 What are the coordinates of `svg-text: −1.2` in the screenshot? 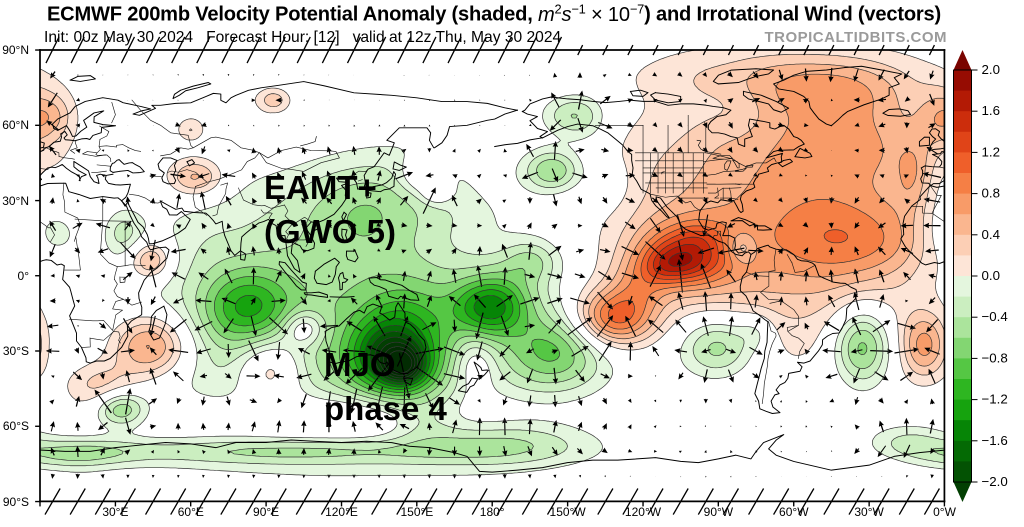 It's located at (995, 399).